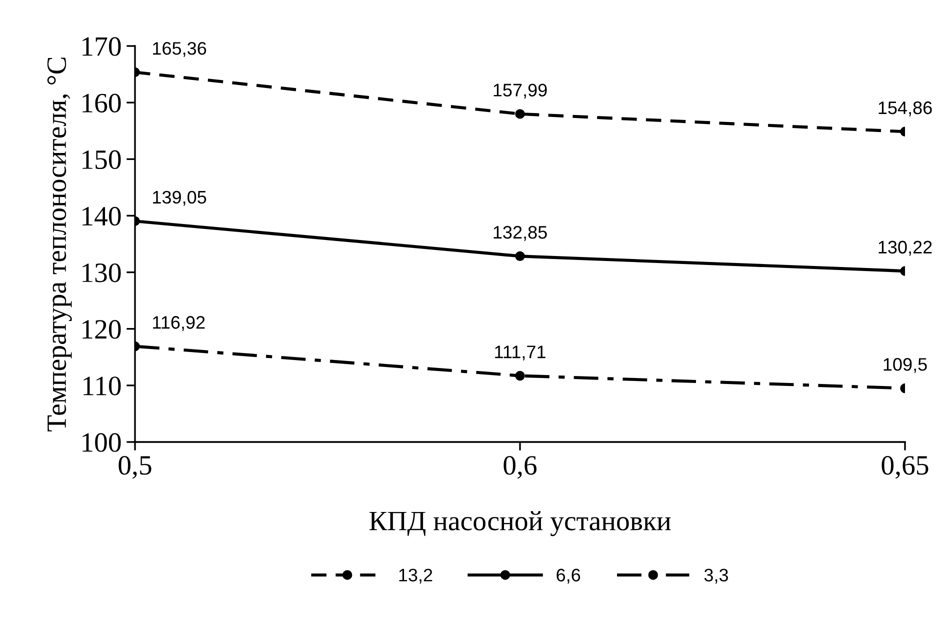 The height and width of the screenshot is (619, 941). Describe the element at coordinates (905, 248) in the screenshot. I see `data-label: 130,22` at that location.